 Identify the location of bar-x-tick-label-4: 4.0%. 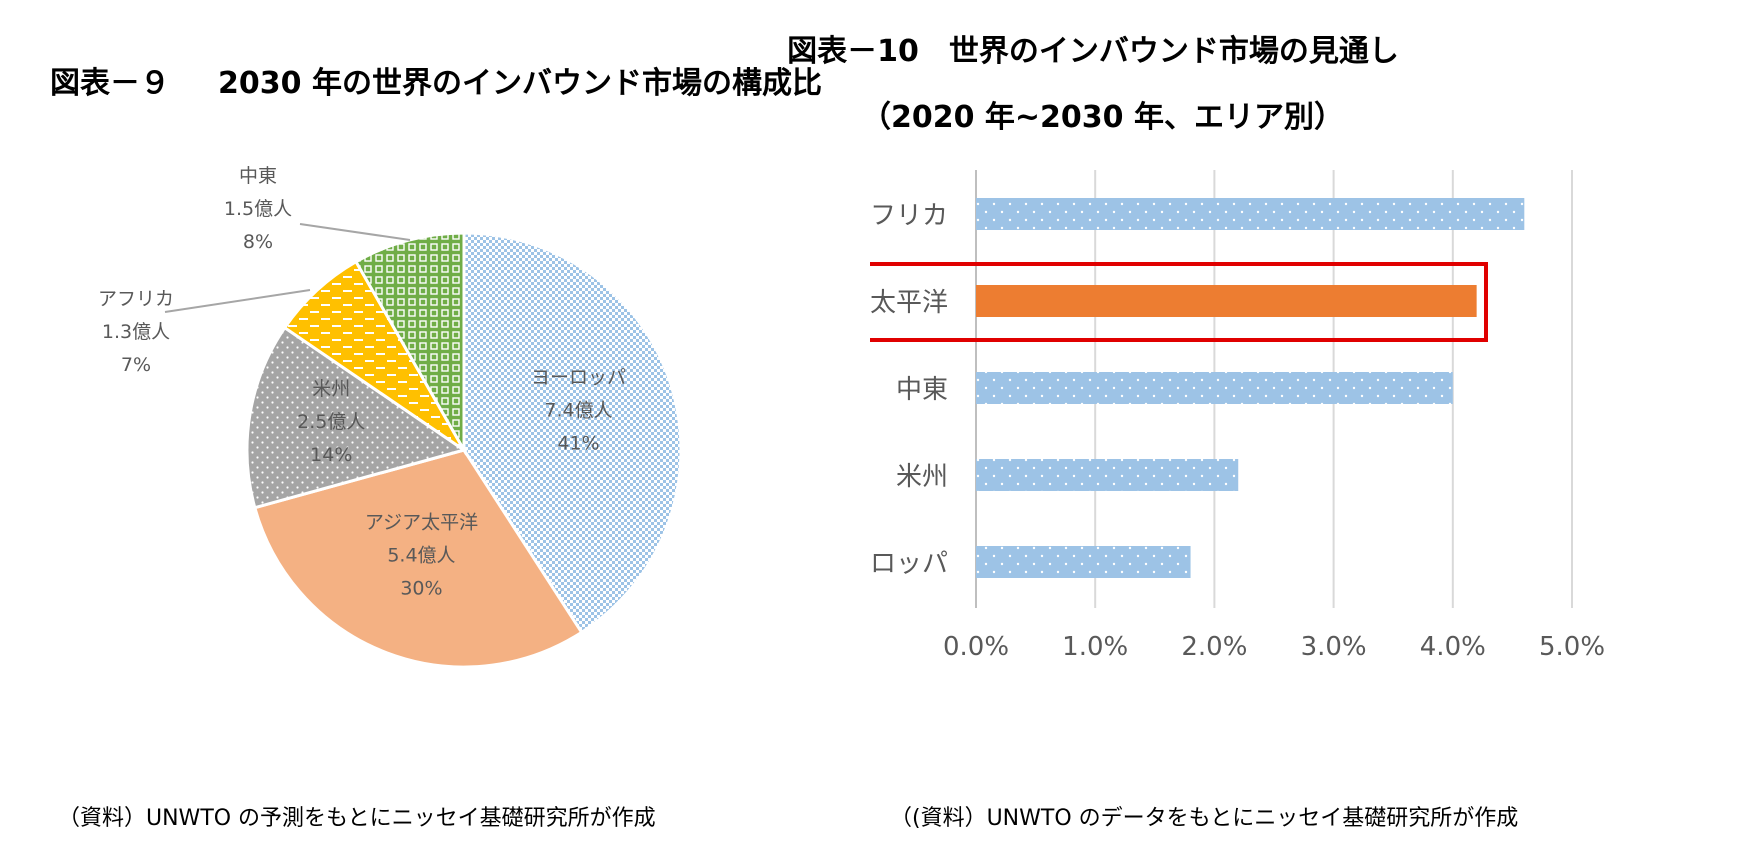
(1453, 647).